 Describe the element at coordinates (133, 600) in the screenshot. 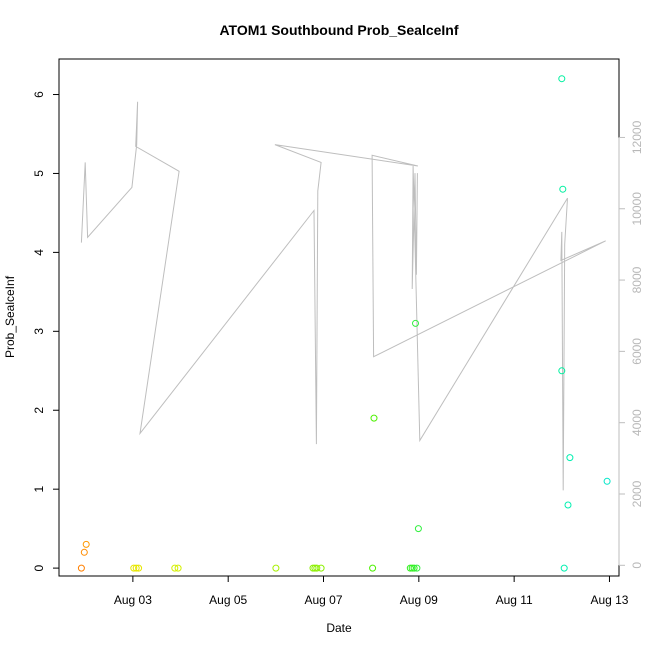

I see `x-tick-label: Aug 03` at that location.